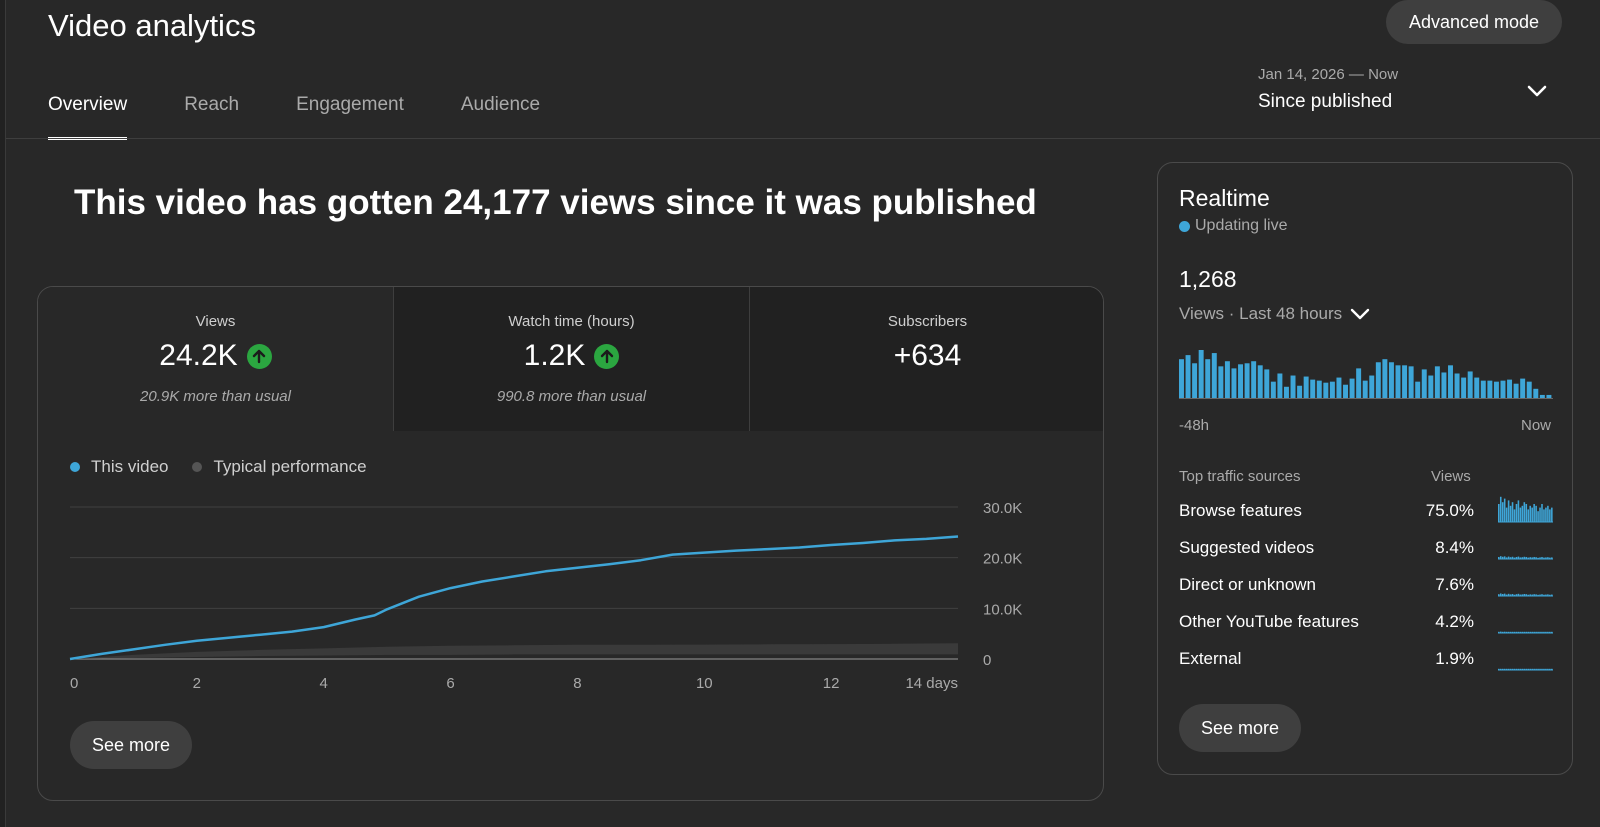 The height and width of the screenshot is (827, 1600). What do you see at coordinates (212, 104) in the screenshot?
I see `tab-reach: Reach` at bounding box center [212, 104].